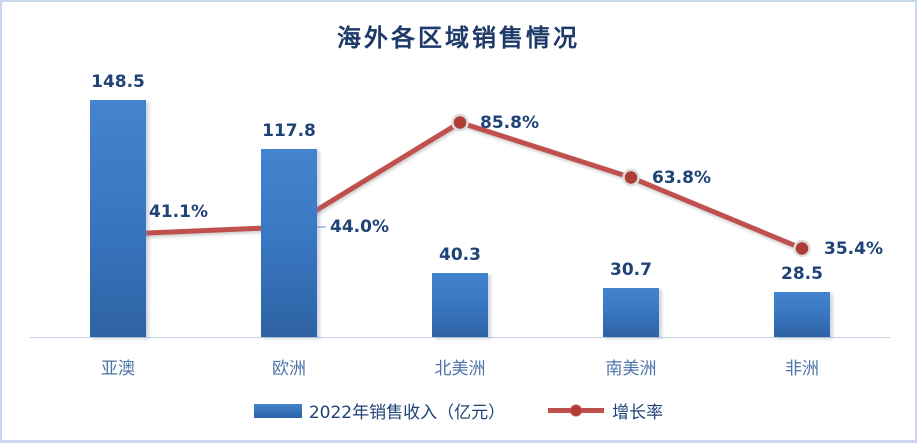 The width and height of the screenshot is (917, 443). What do you see at coordinates (458, 37) in the screenshot?
I see `chart-title: 海外各区域销售情况` at bounding box center [458, 37].